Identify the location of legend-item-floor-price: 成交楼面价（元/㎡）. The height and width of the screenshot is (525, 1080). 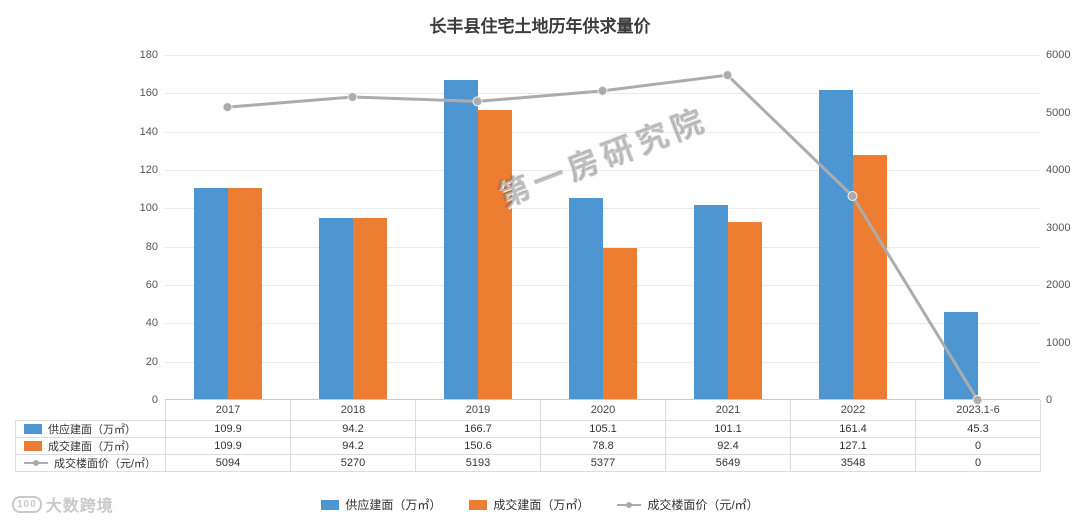
(688, 504).